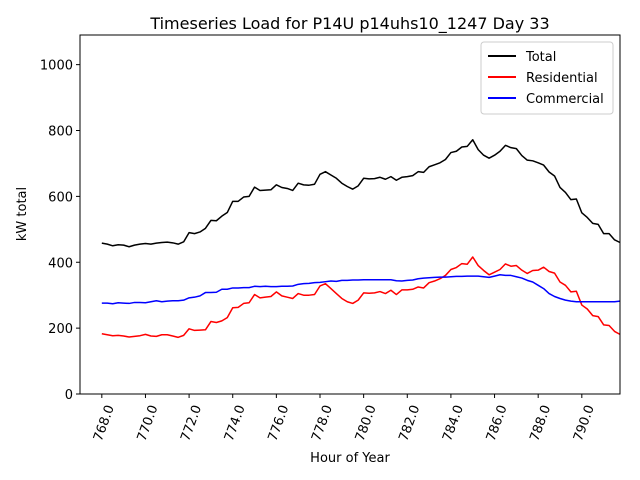 The image size is (640, 480). Describe the element at coordinates (565, 99) in the screenshot. I see `legend-label-commercial: Commercial` at that location.